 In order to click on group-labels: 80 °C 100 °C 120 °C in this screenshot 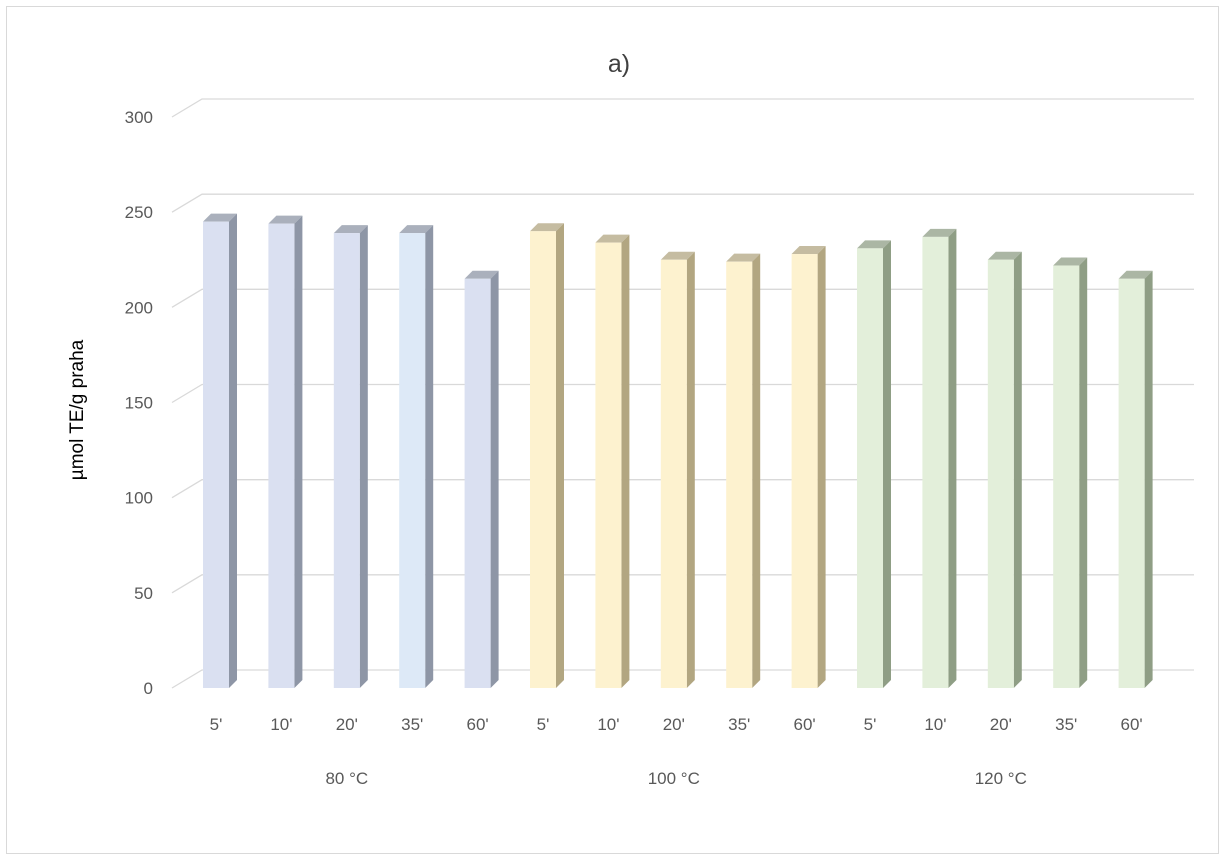, I will do `click(675, 778)`.